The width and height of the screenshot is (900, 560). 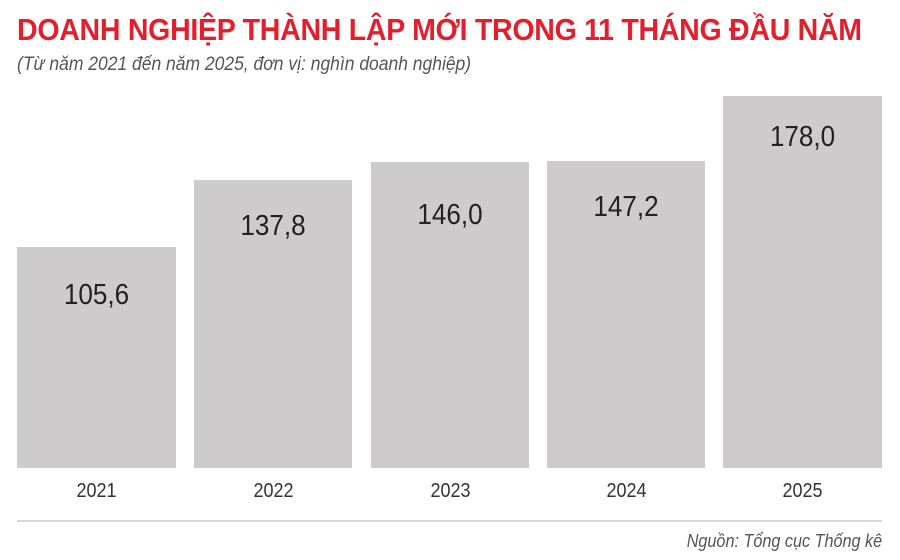 I want to click on bar-2022: 137,8, so click(x=273, y=324).